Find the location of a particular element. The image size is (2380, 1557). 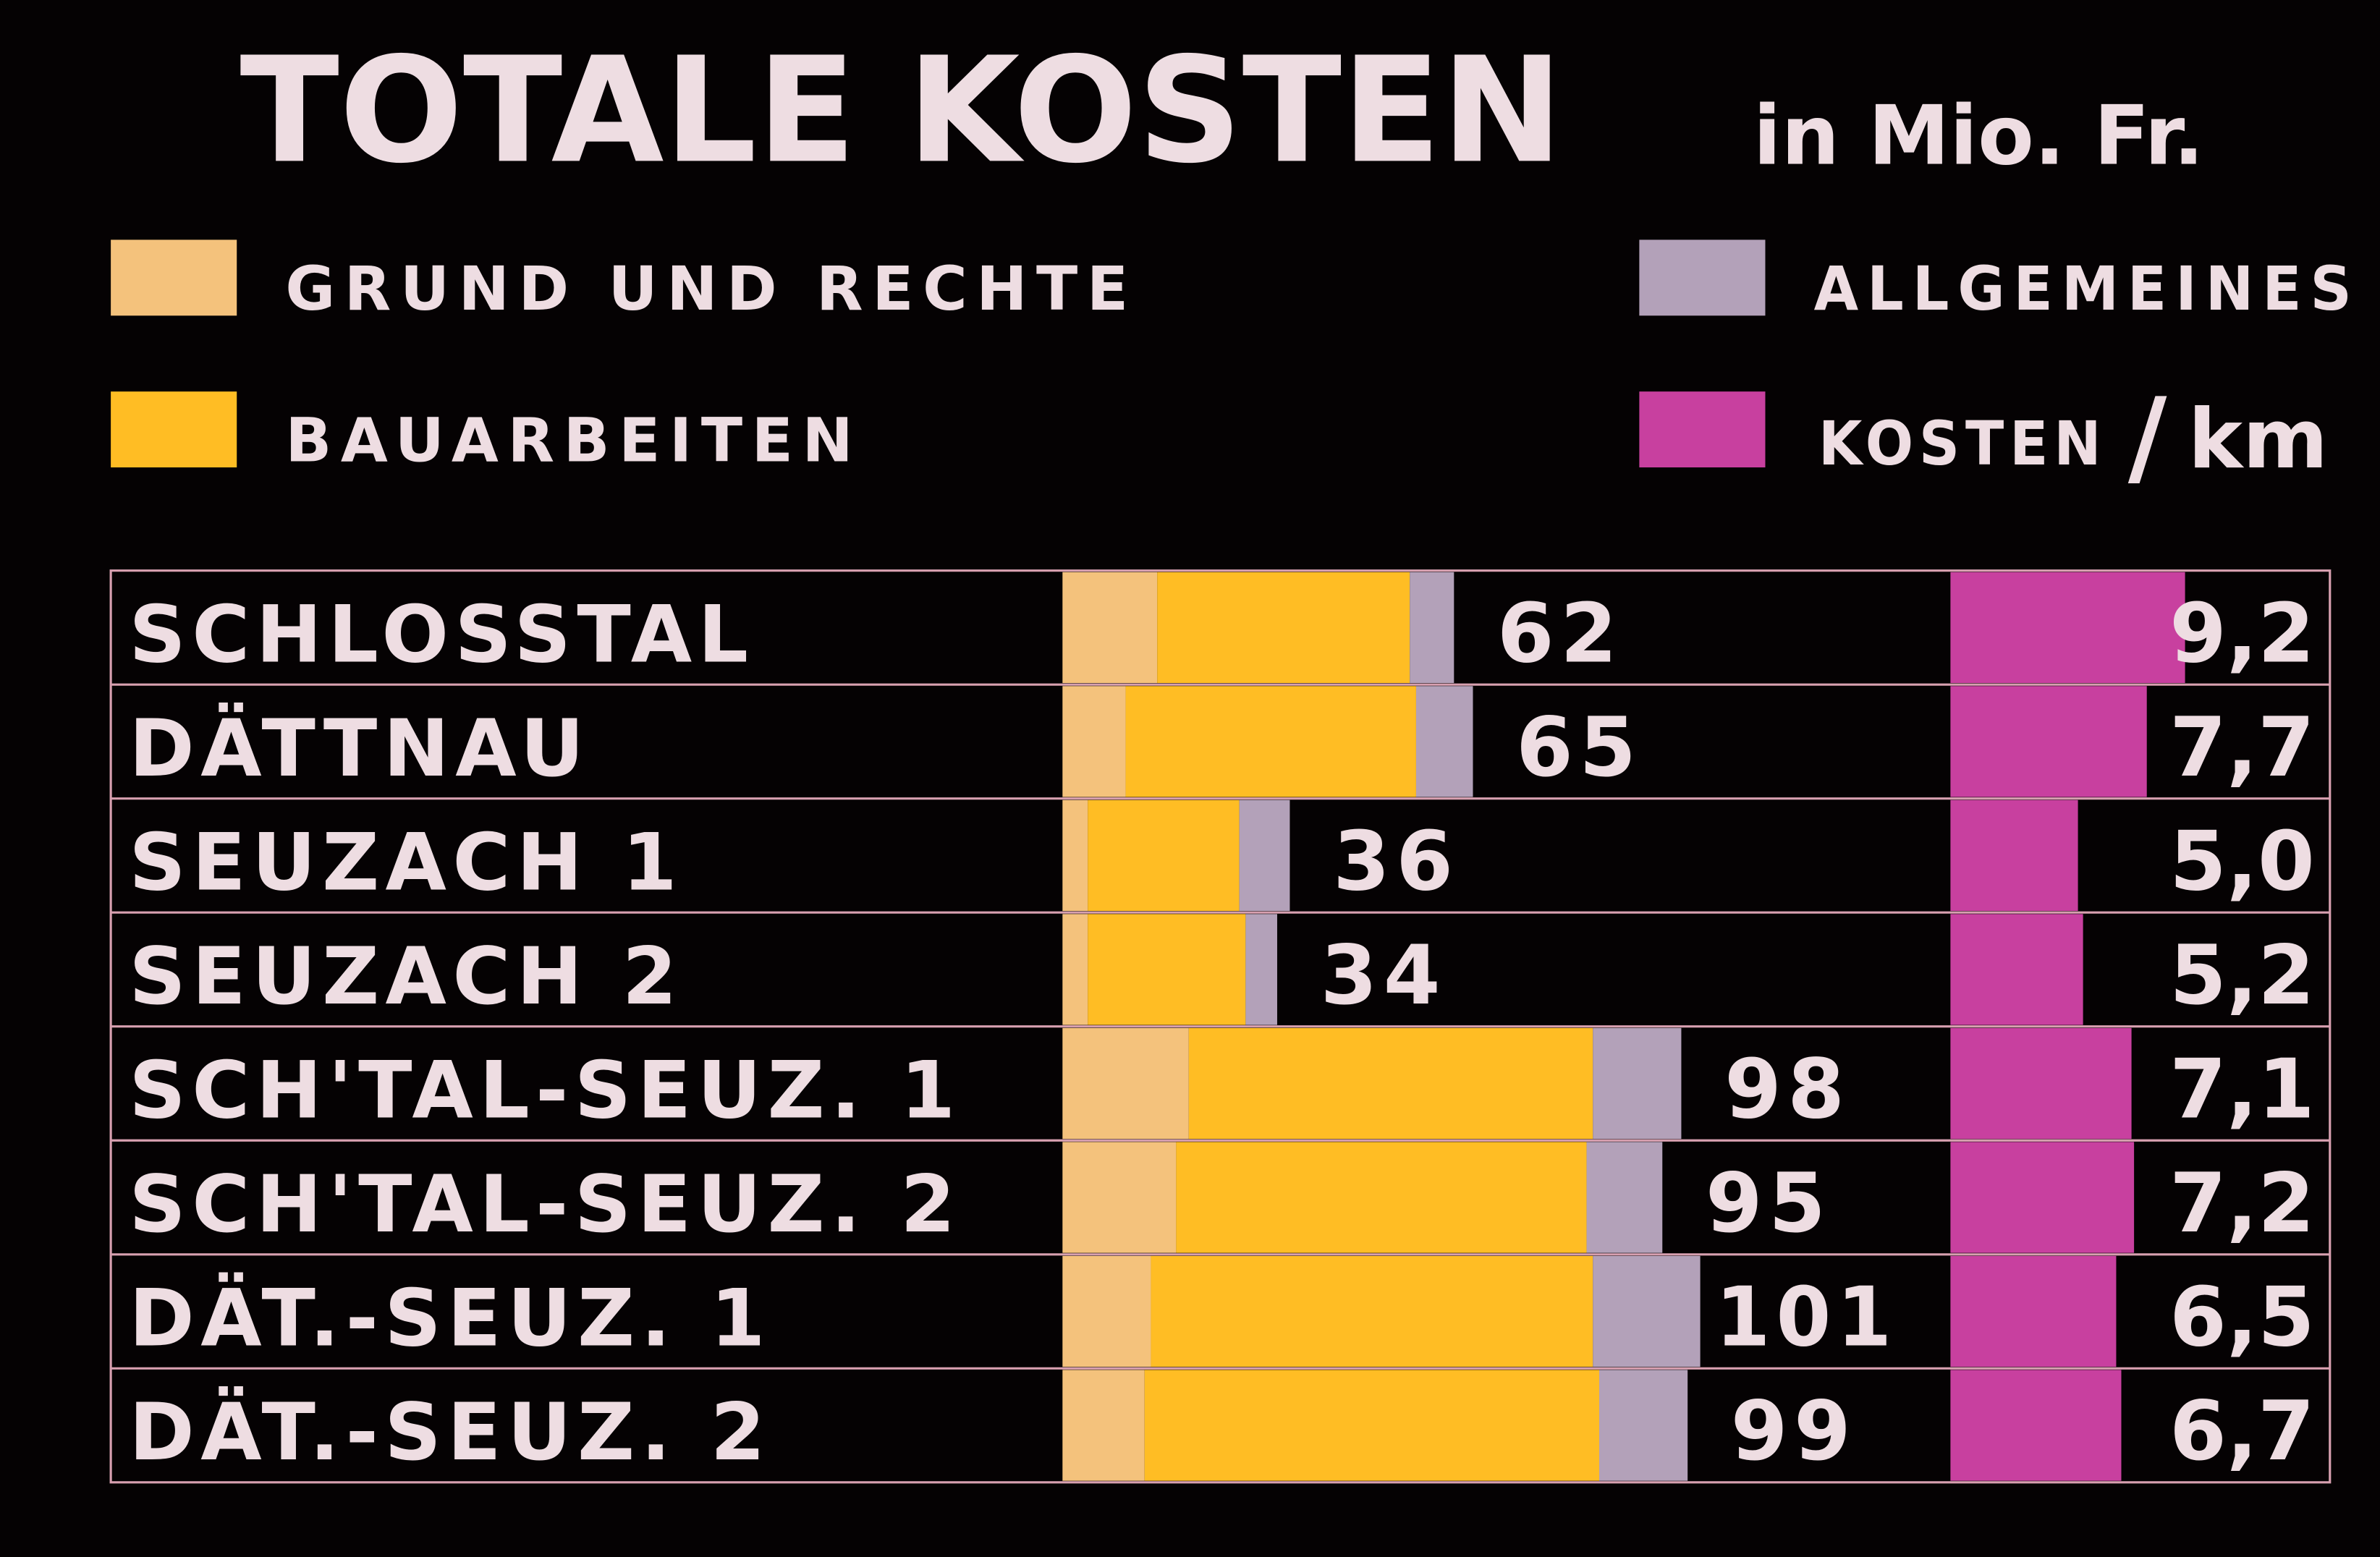

row-label: DÄT.-SEUZ. 2 is located at coordinates (450, 1432).